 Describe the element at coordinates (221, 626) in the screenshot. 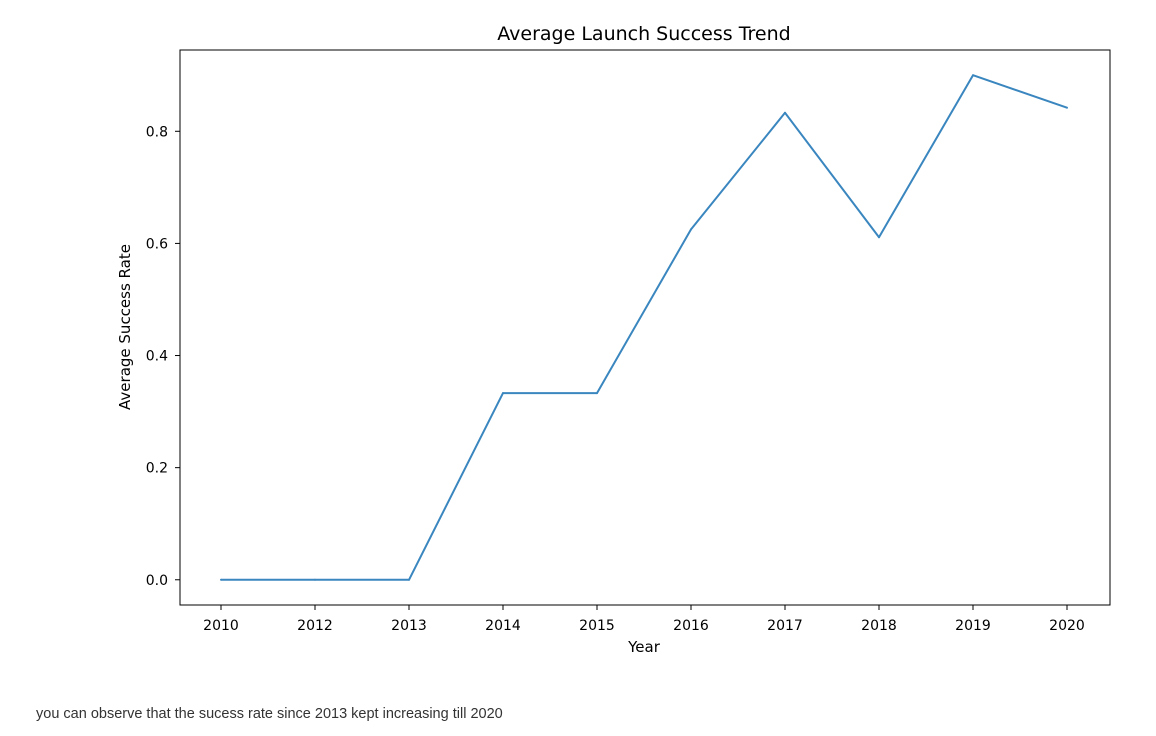

I see `x-tick-label: 2010` at that location.